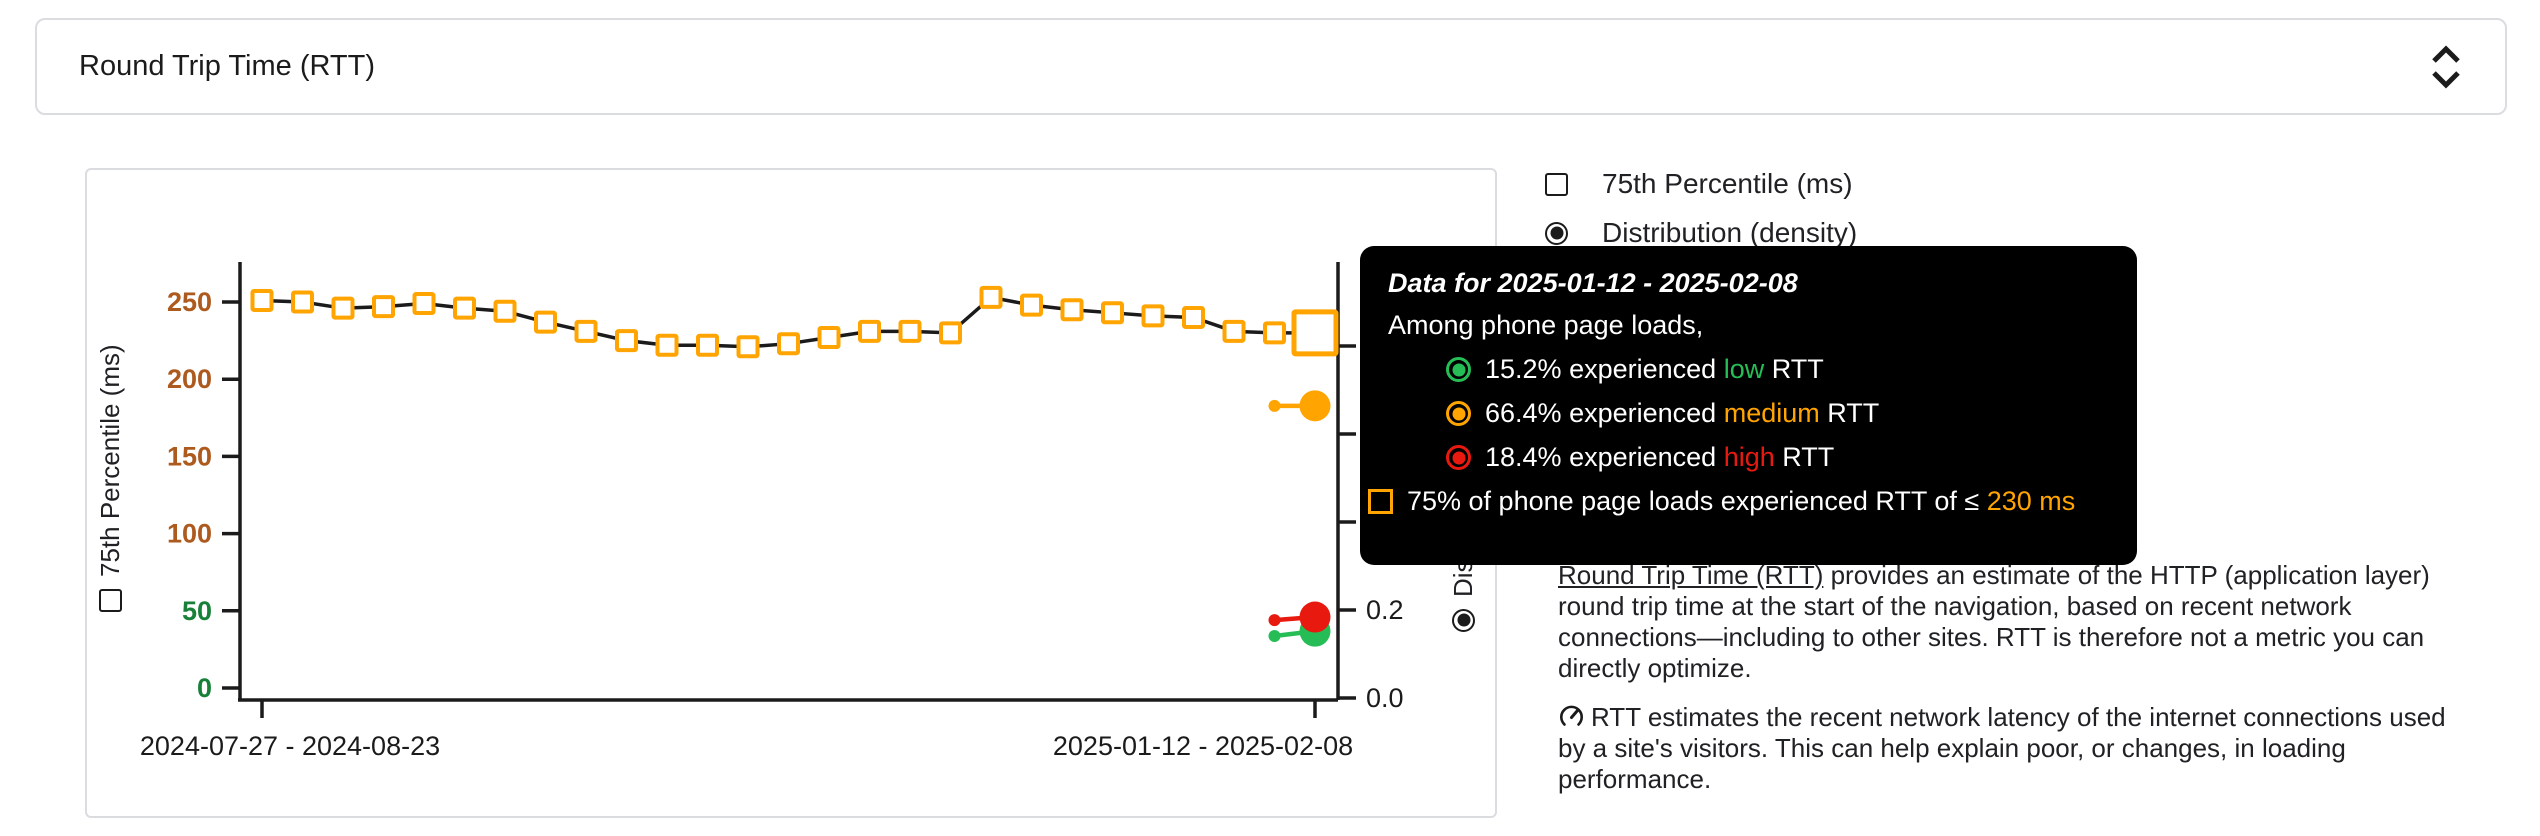  What do you see at coordinates (2446, 67) in the screenshot?
I see `unfold-more-icon` at bounding box center [2446, 67].